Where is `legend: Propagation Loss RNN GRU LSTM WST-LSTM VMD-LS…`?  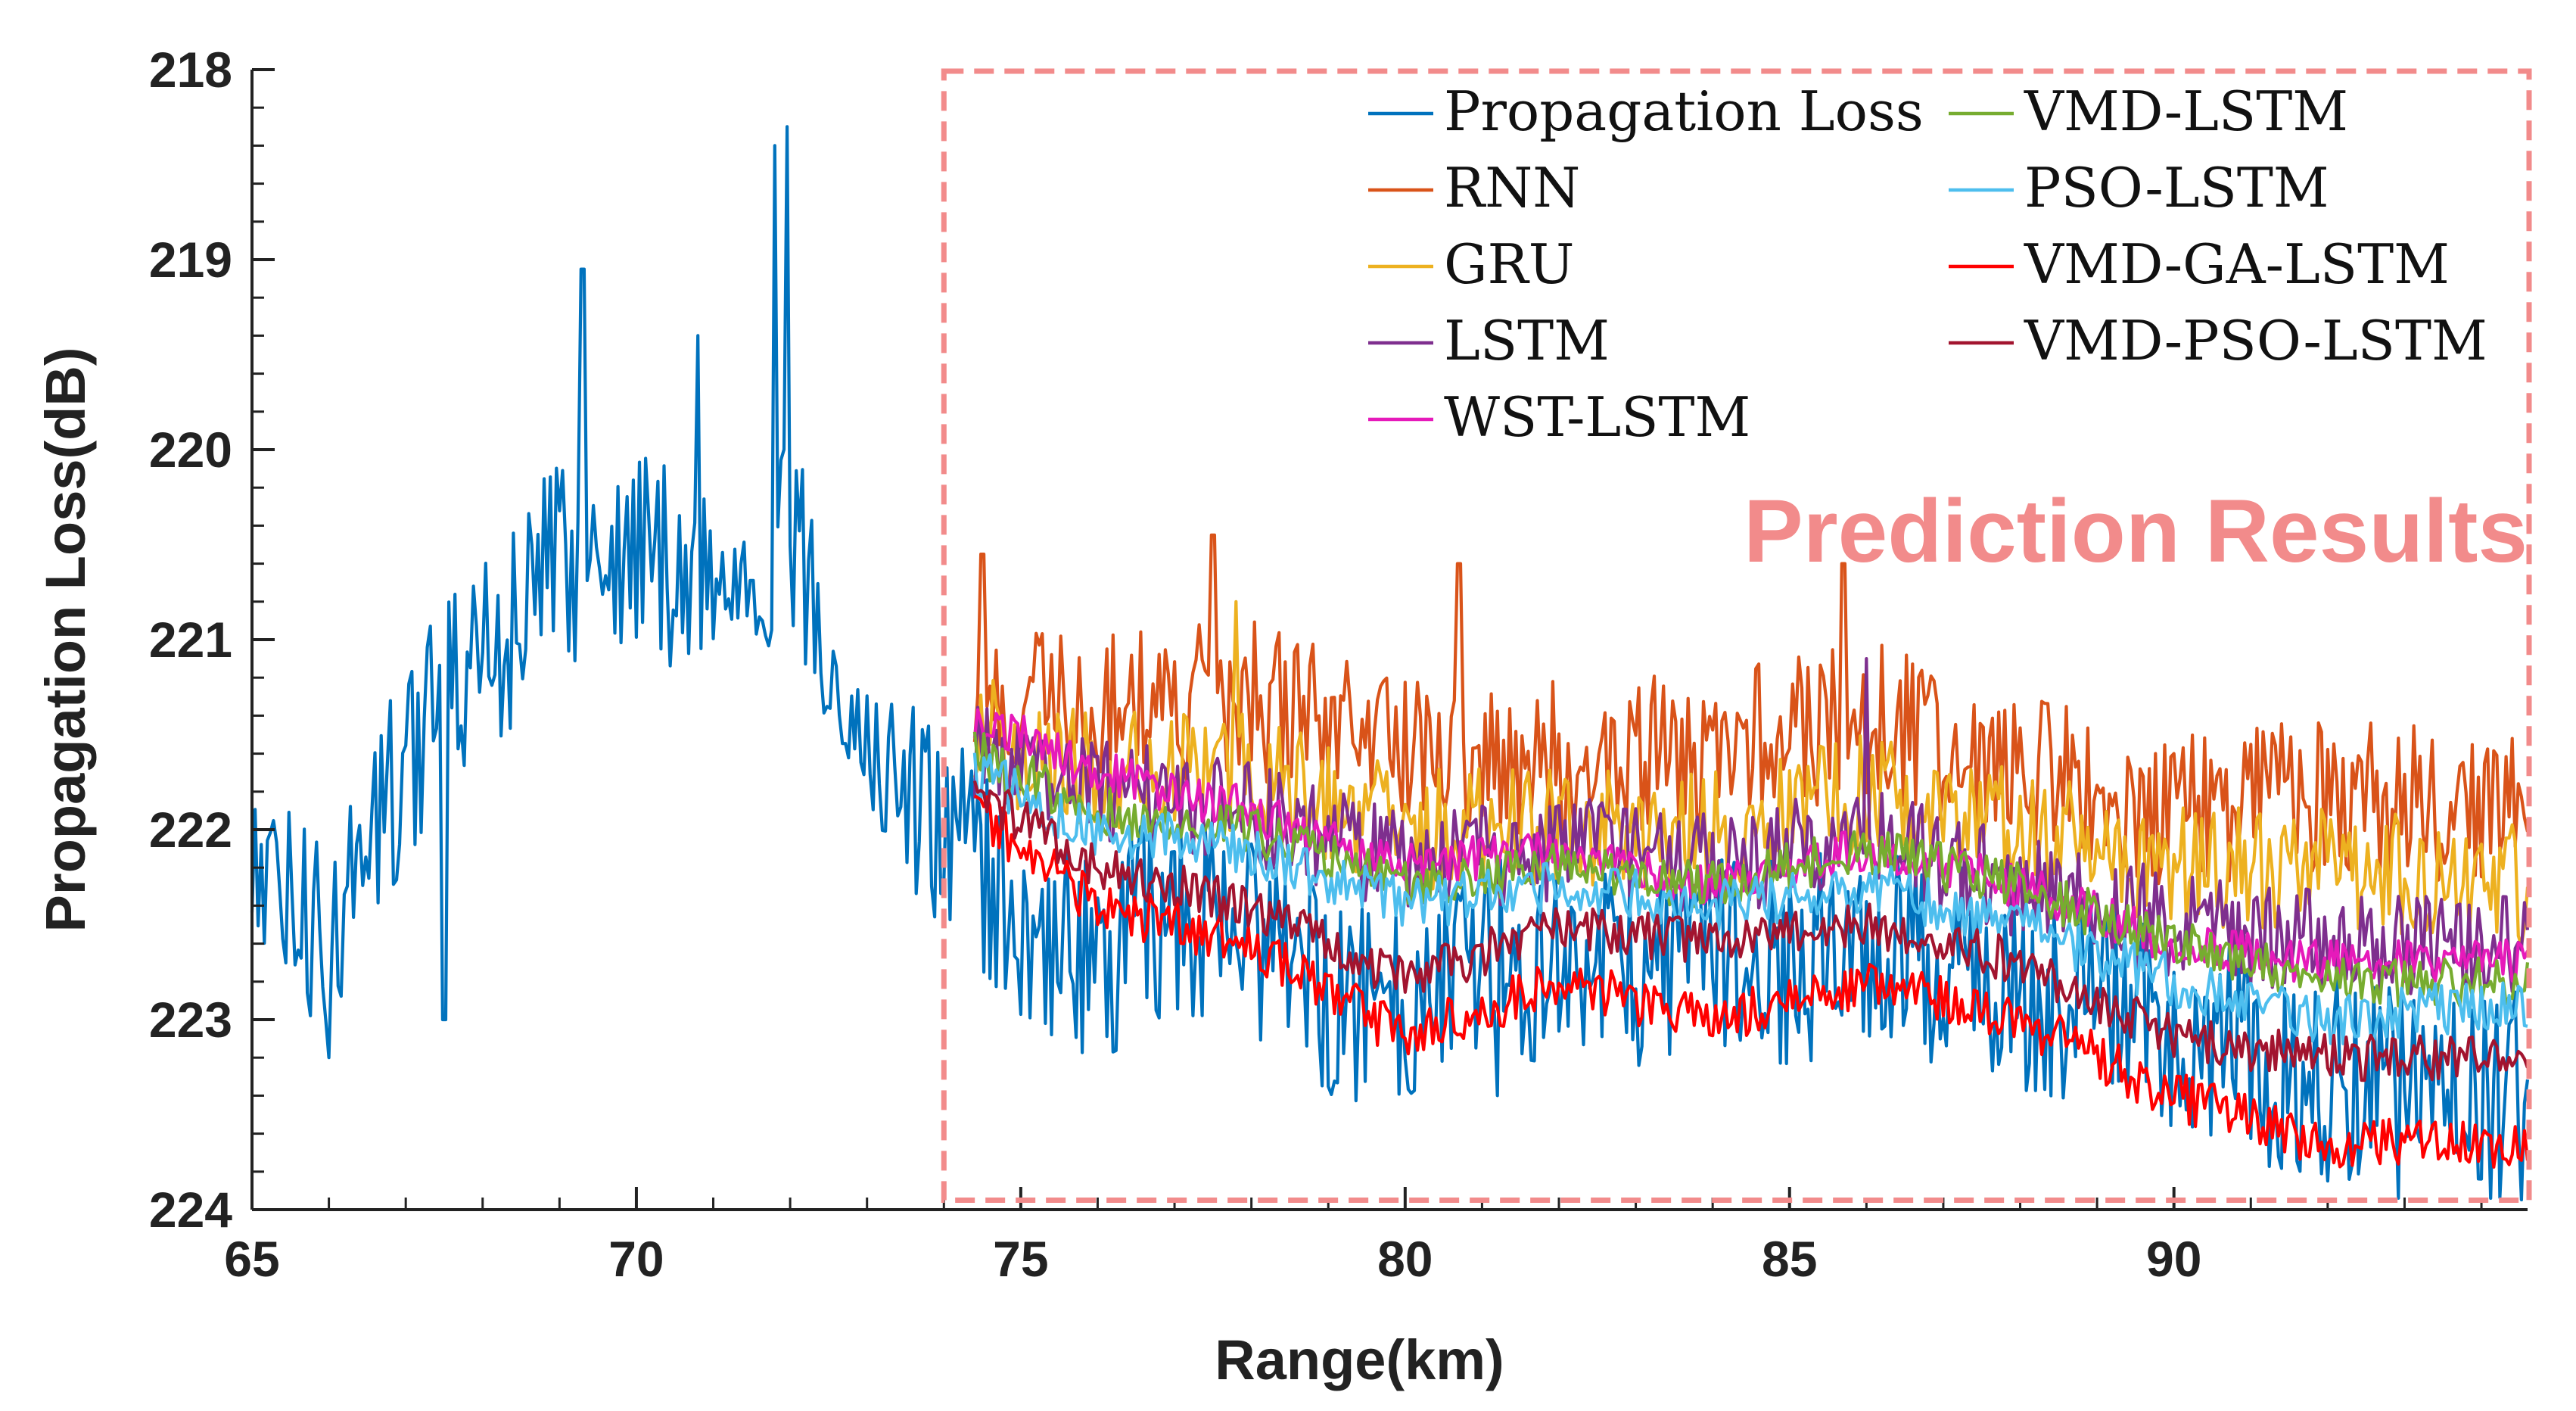 legend: Propagation Loss RNN GRU LSTM WST-LSTM VMD-LS… is located at coordinates (1928, 264).